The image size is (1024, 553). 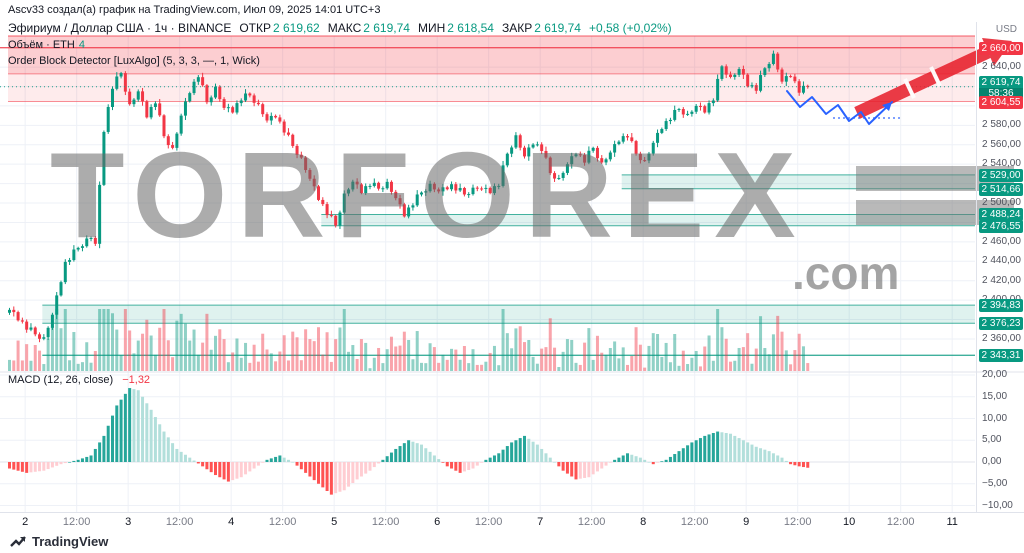 I want to click on macd-gridline-label: 10,00, so click(x=995, y=418).